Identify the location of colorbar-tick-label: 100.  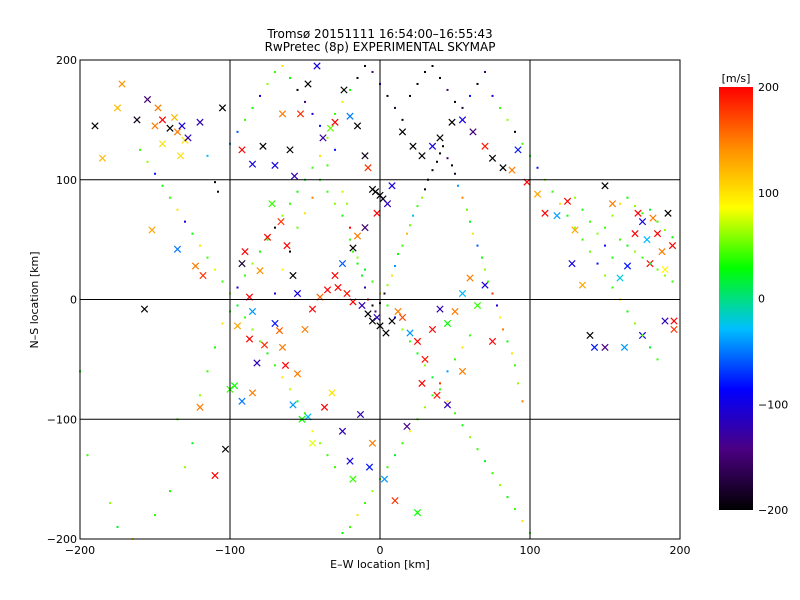
(768, 193).